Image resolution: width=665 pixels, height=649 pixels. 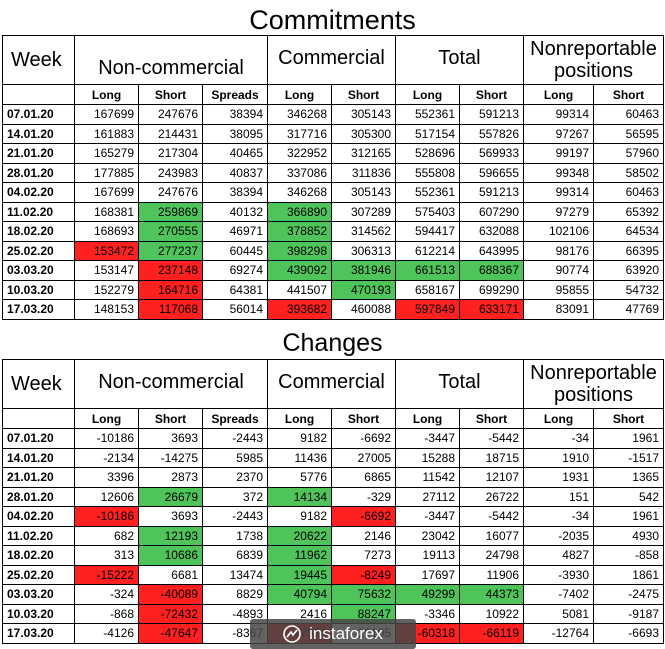 I want to click on commercial-long-header: Long, so click(x=299, y=418).